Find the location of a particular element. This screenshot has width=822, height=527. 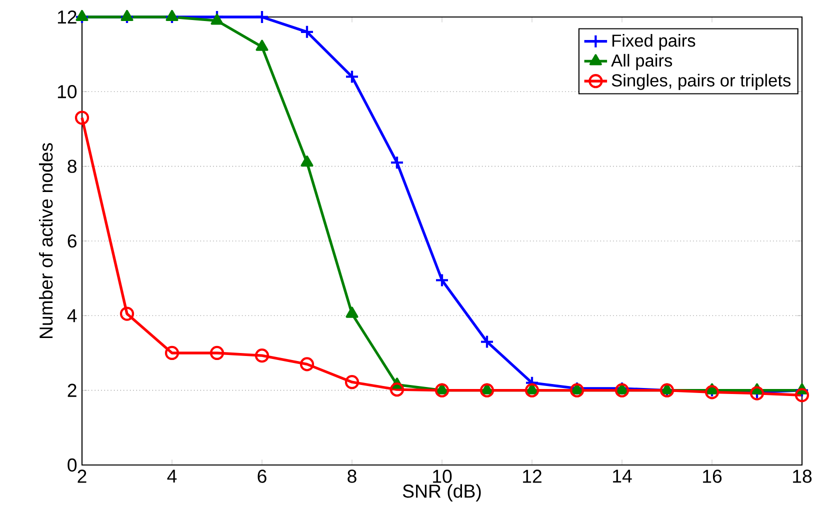

x-tick-label: 10 is located at coordinates (442, 476).